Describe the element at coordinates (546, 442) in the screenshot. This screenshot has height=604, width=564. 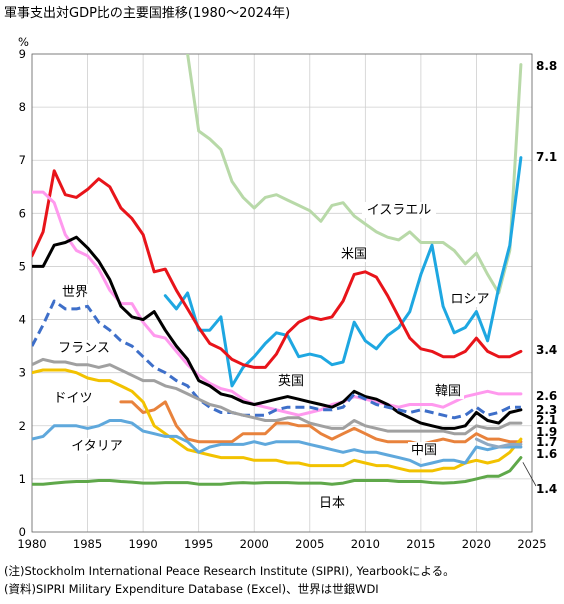
I see `end-value-label: 1.7` at that location.